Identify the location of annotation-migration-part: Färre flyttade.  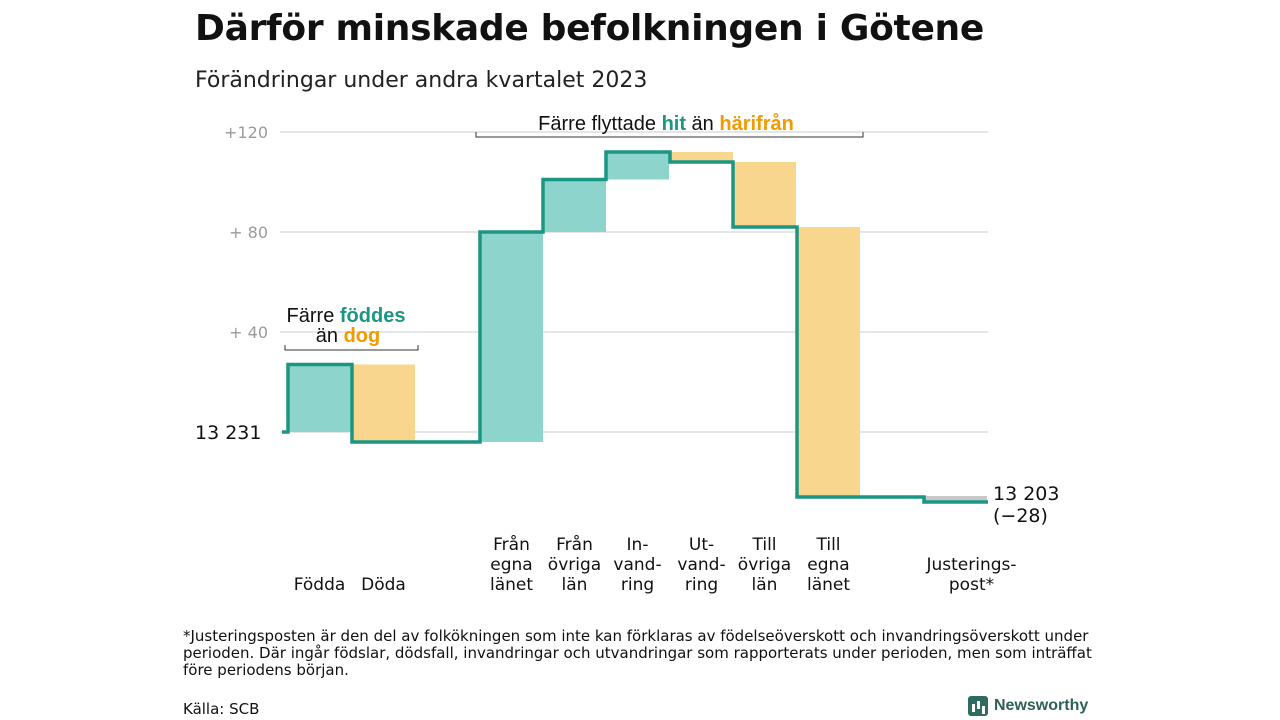
(599, 124).